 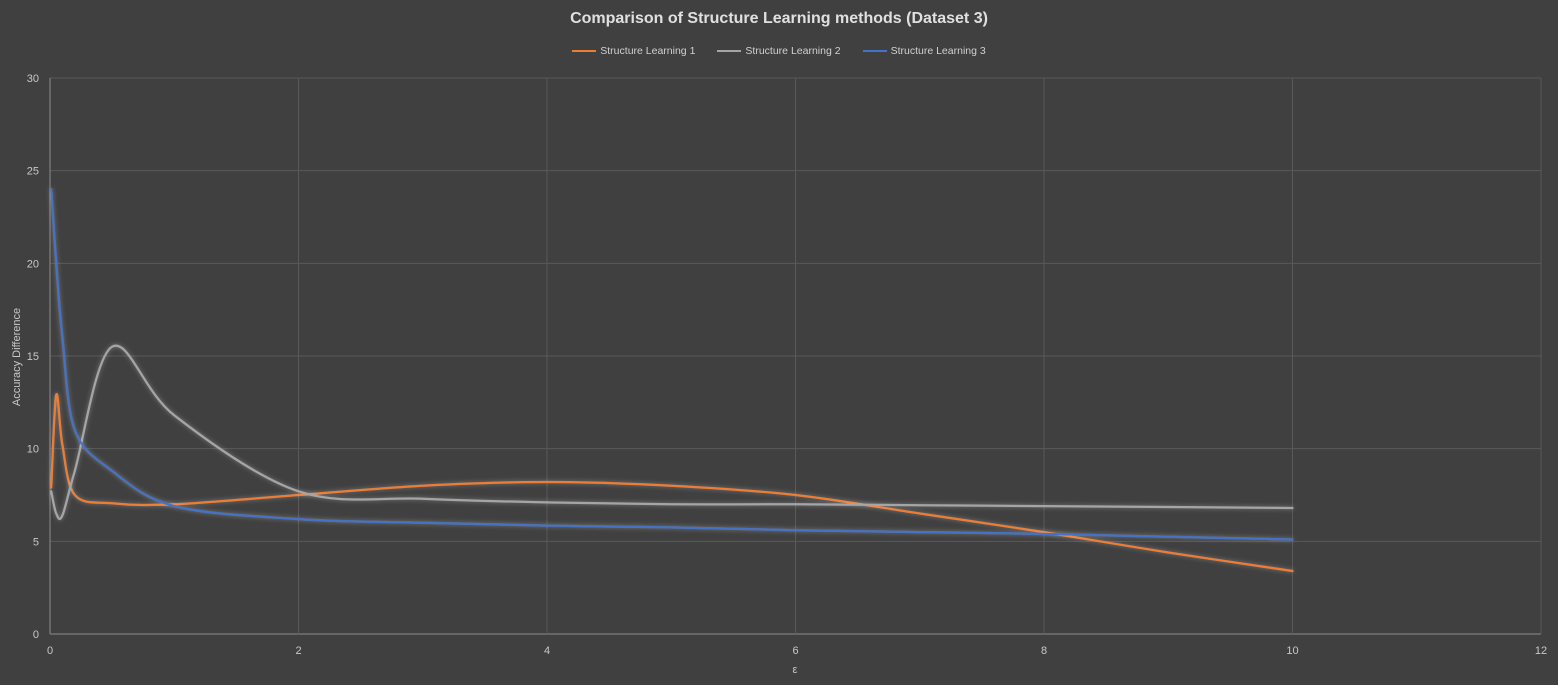 What do you see at coordinates (33, 264) in the screenshot?
I see `y-tick-label: 20` at bounding box center [33, 264].